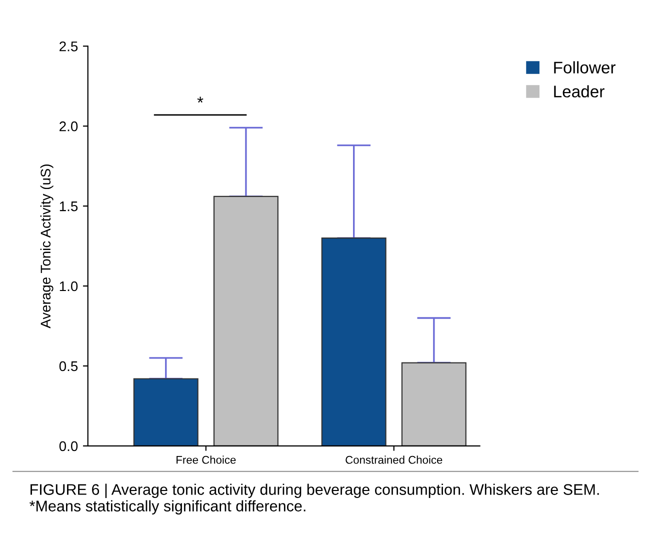  I want to click on y-tick-label: 2.0, so click(69, 126).